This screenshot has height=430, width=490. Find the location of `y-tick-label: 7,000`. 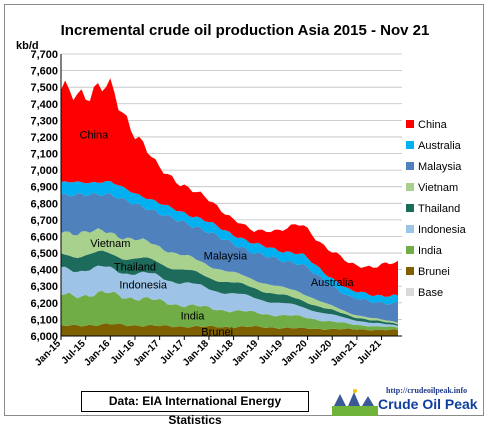

y-tick-label: 7,000 is located at coordinates (44, 171).